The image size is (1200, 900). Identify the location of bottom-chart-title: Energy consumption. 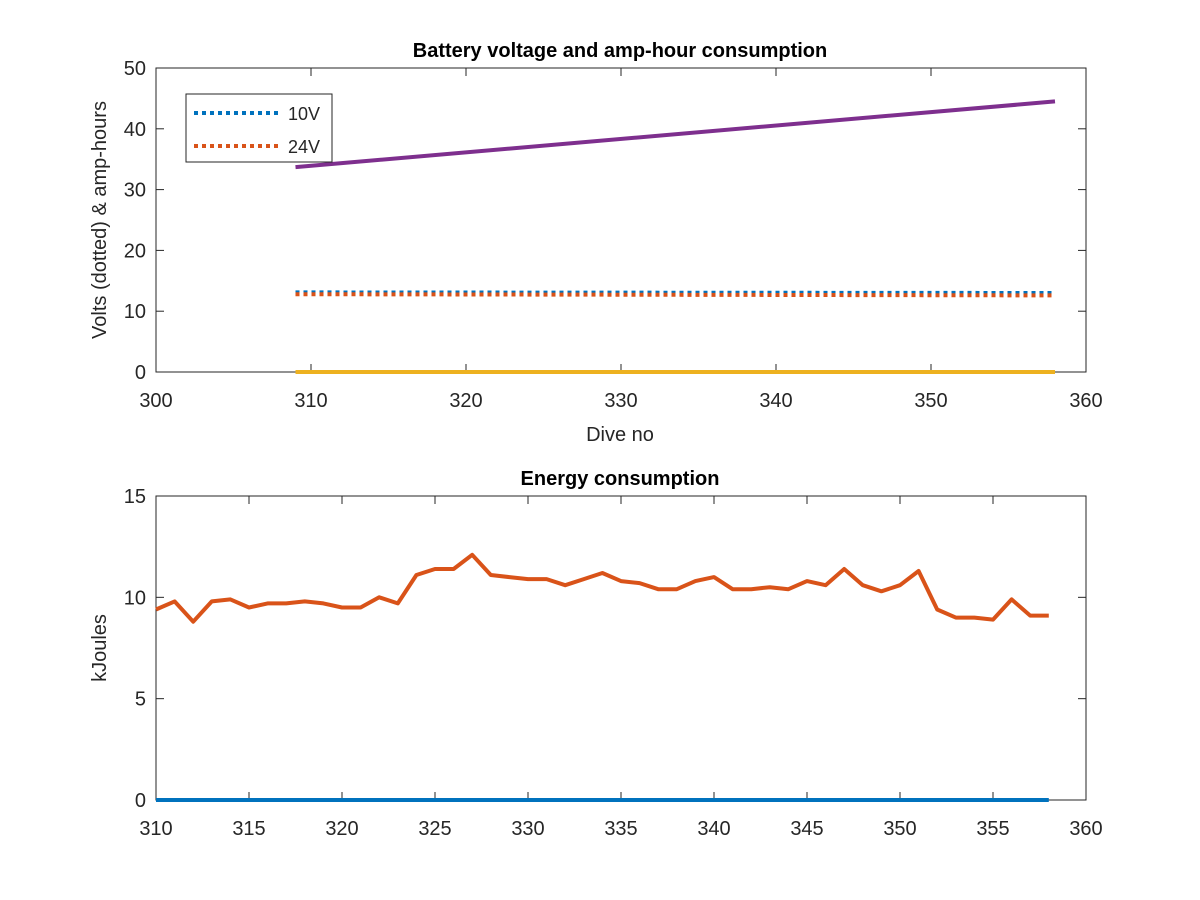
(620, 479).